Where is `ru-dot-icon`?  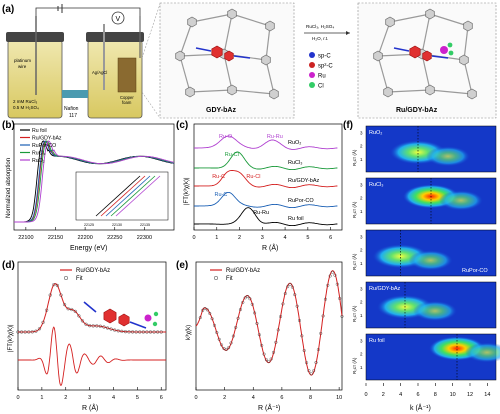
ru-dot-icon is located at coordinates (312, 75).